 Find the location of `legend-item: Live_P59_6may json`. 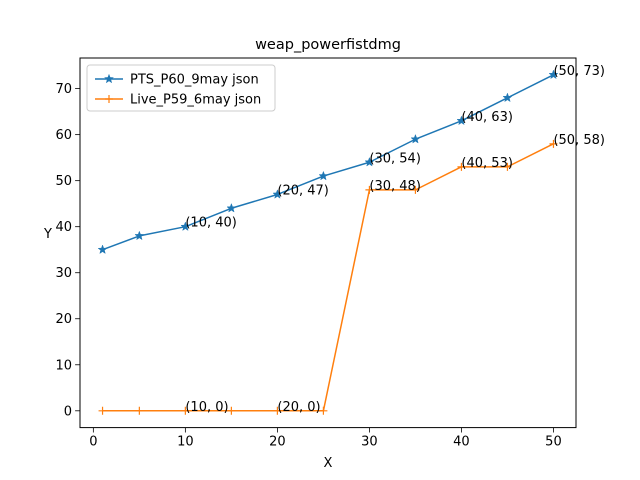

legend-item: Live_P59_6may json is located at coordinates (178, 100).